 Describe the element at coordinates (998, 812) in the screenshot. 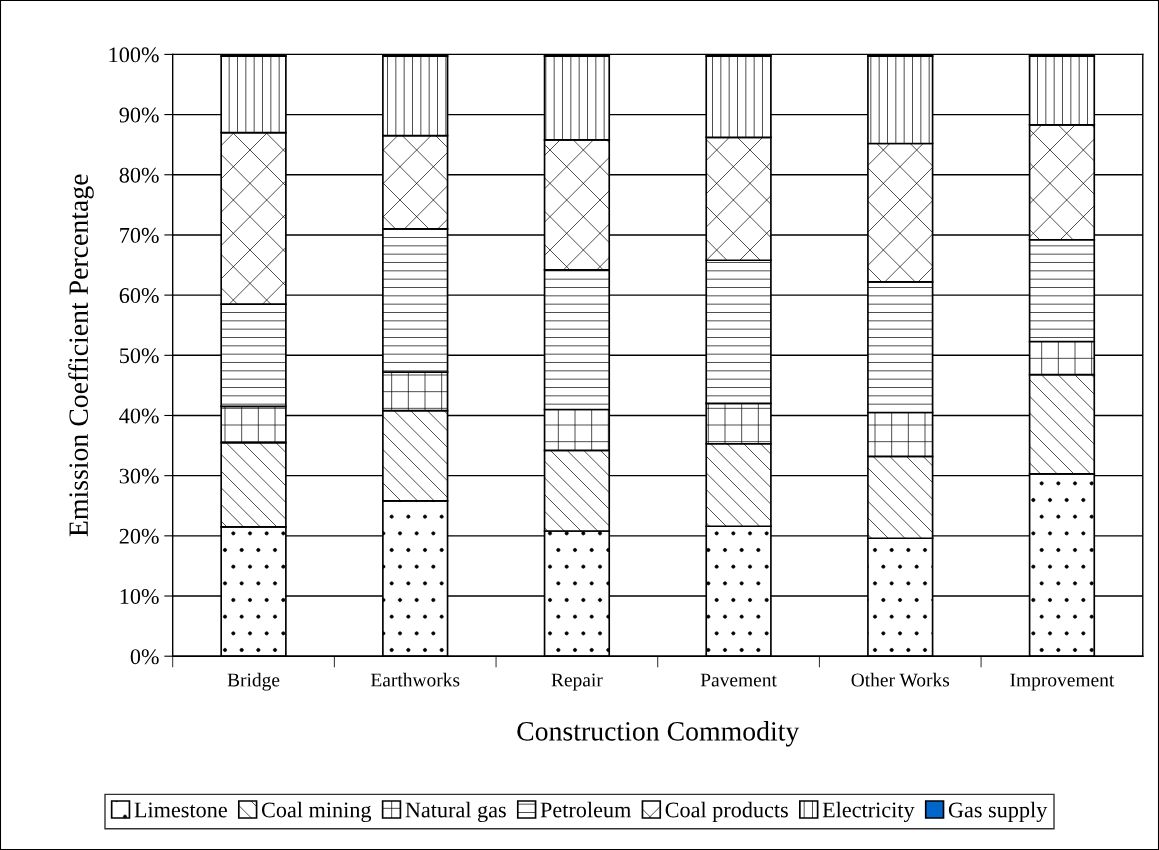

I see `legend-label: Gas supply` at that location.